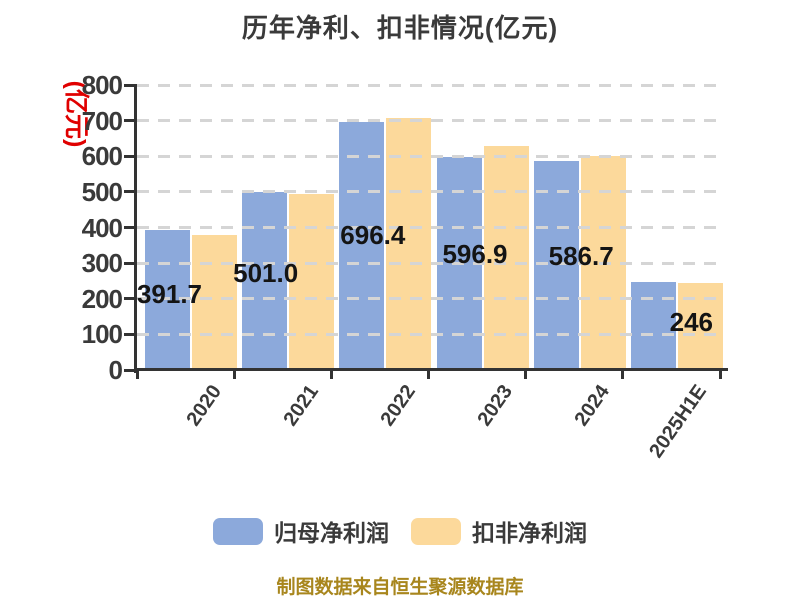 The width and height of the screenshot is (800, 600). I want to click on legend-swatch-扣非净利润, so click(436, 531).